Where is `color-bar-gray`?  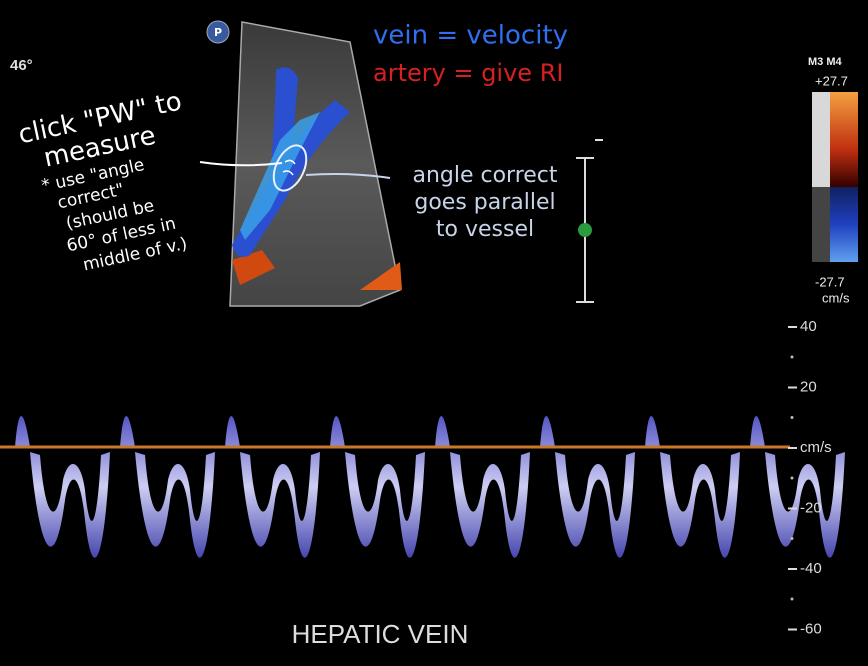 color-bar-gray is located at coordinates (821, 139).